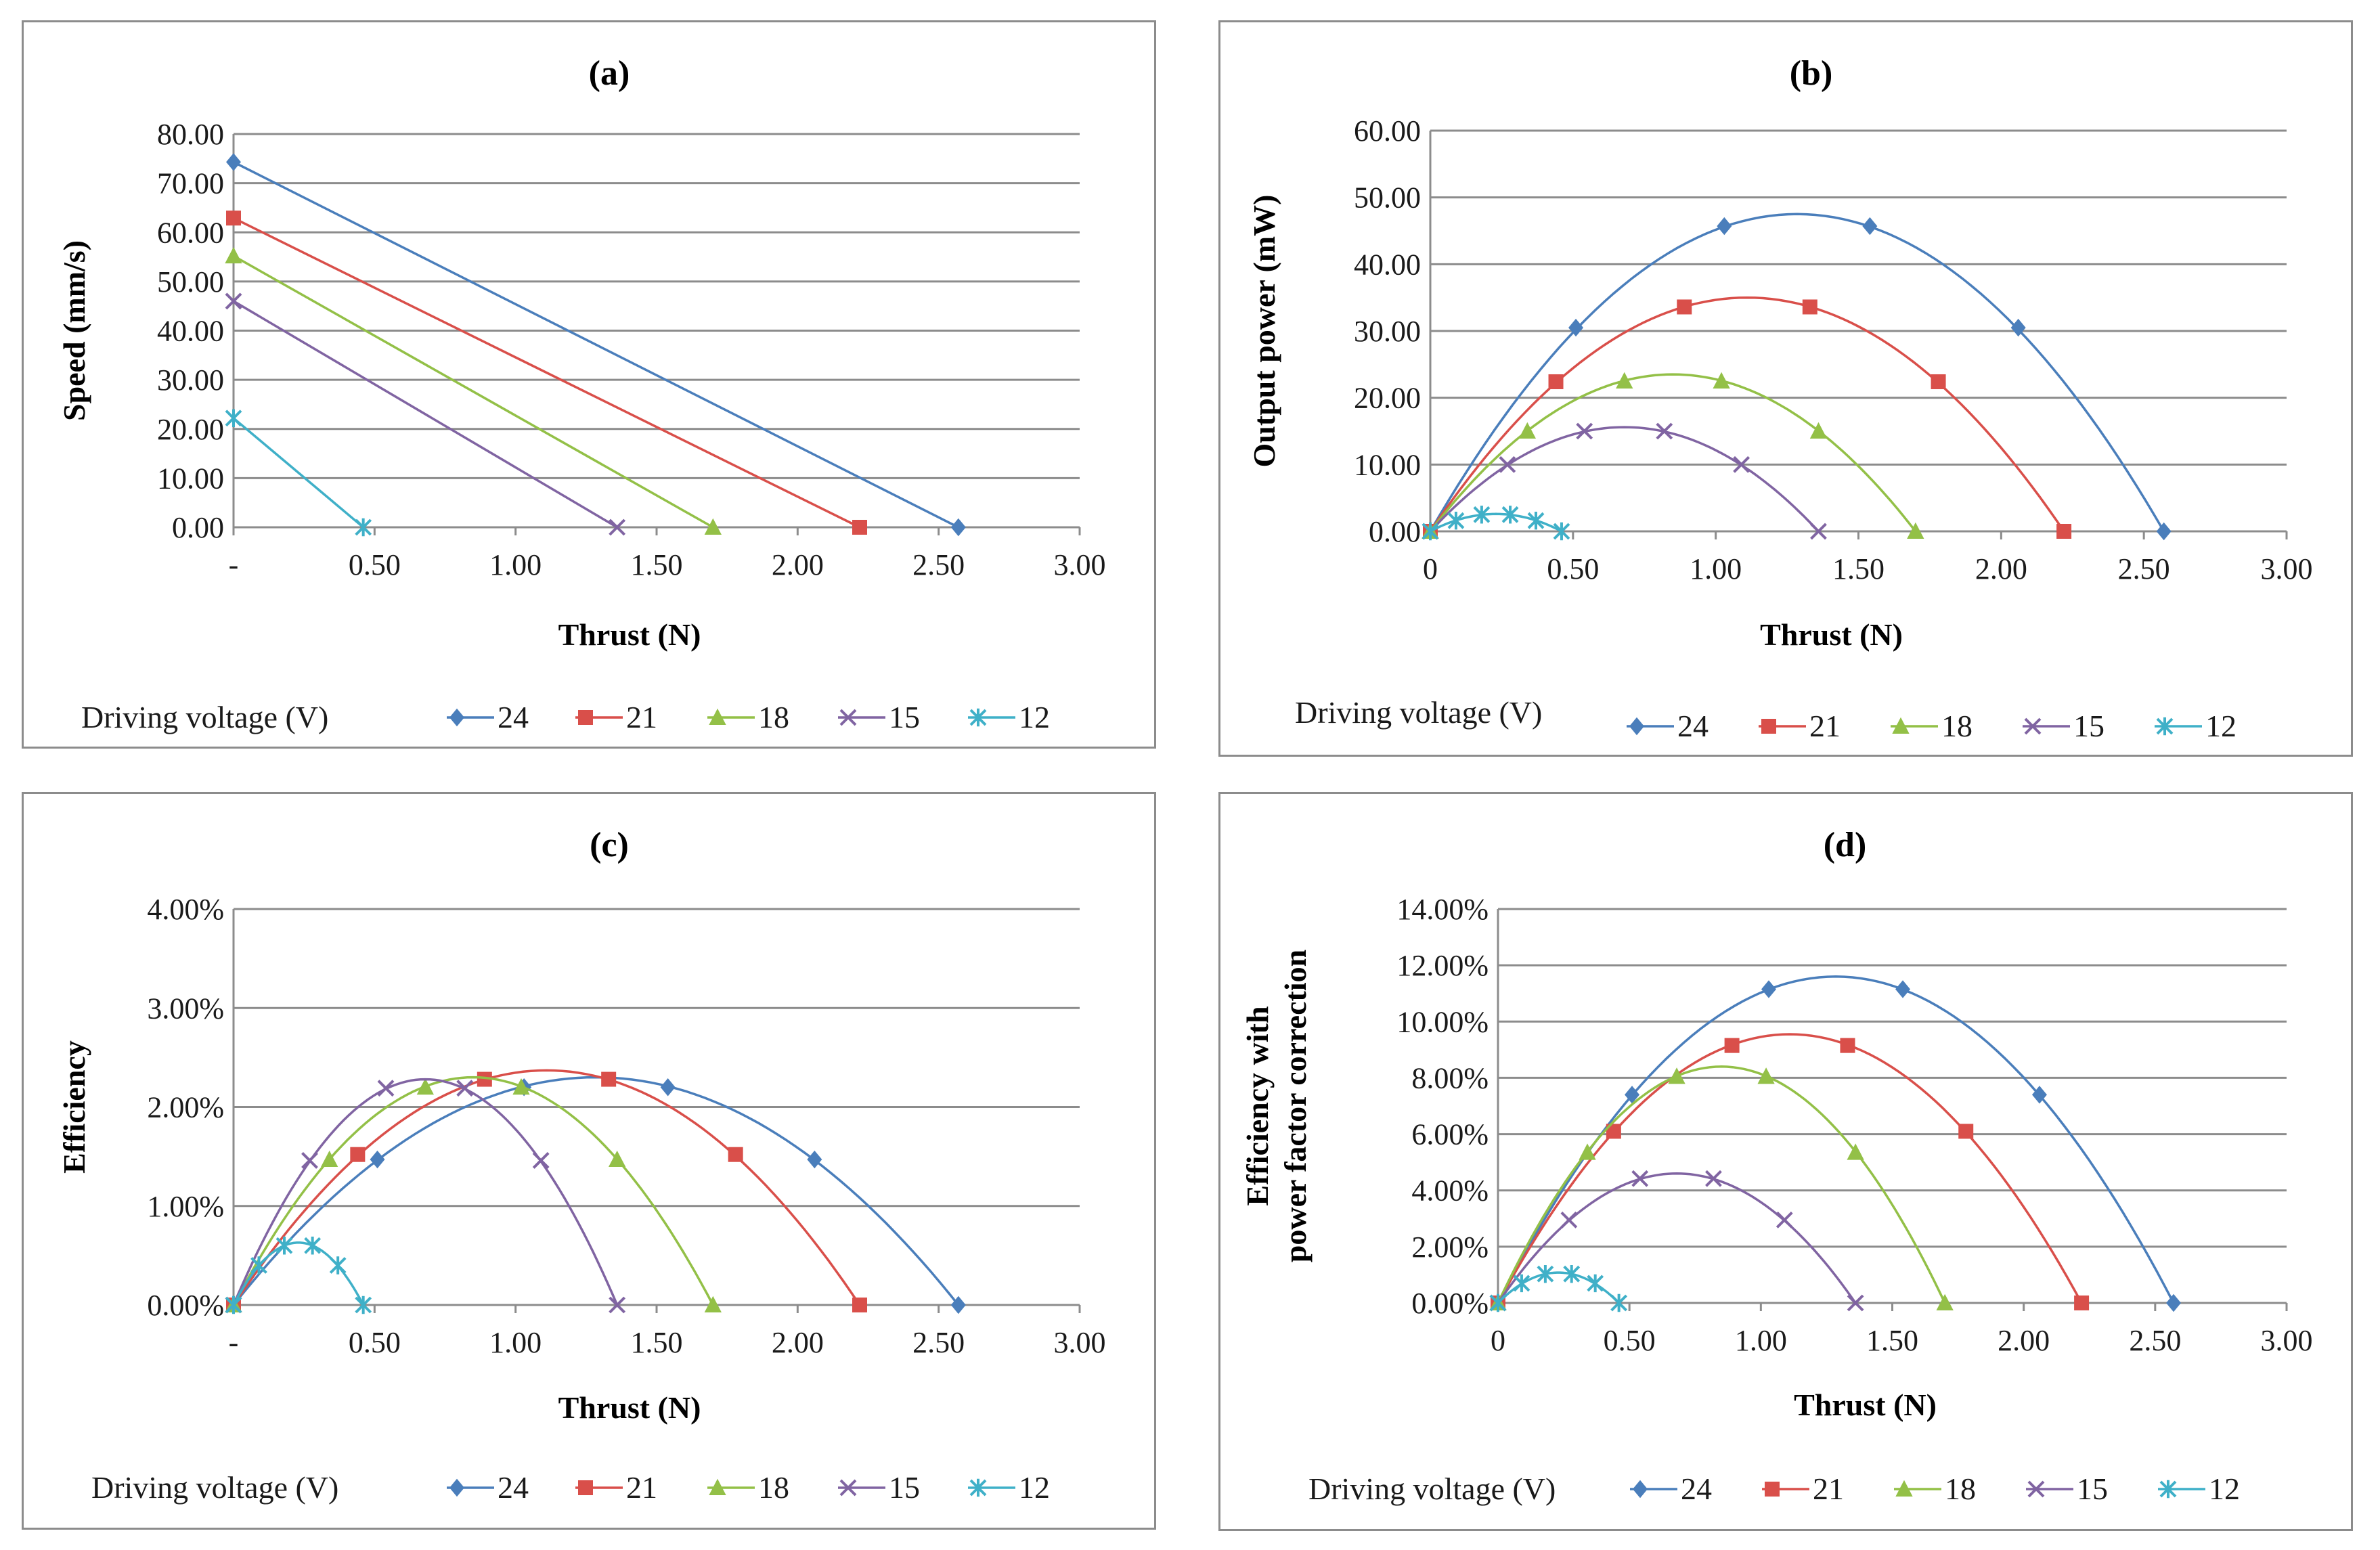 The image size is (2380, 1550). What do you see at coordinates (1832, 635) in the screenshot?
I see `chart-b-xlabel: Thrust (N)` at bounding box center [1832, 635].